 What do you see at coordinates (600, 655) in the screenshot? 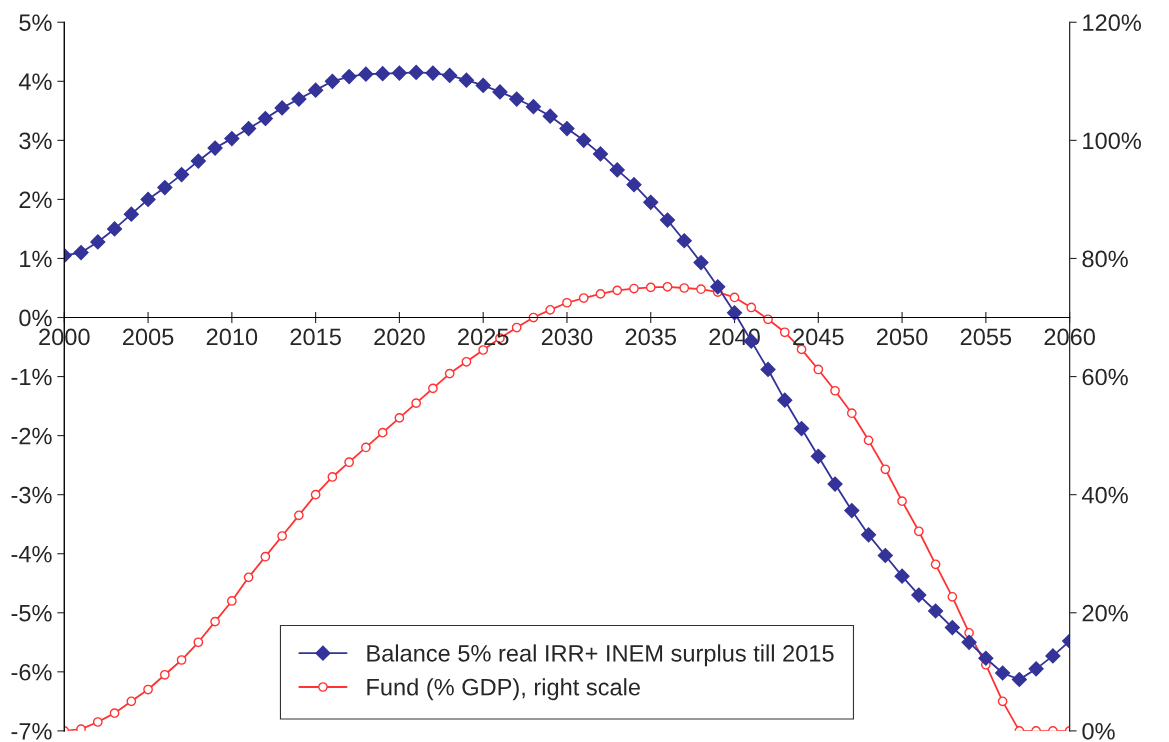
I see `legend-label: Balance 5% real IRR+ INEM surplus till 2015` at bounding box center [600, 655].